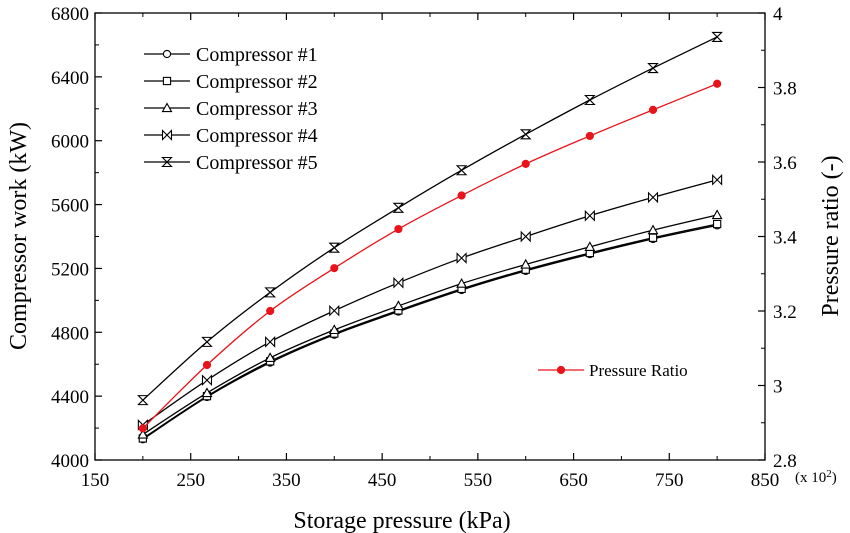 Image resolution: width=850 pixels, height=533 pixels. Describe the element at coordinates (785, 163) in the screenshot. I see `y2-tick-label: 3.6` at that location.